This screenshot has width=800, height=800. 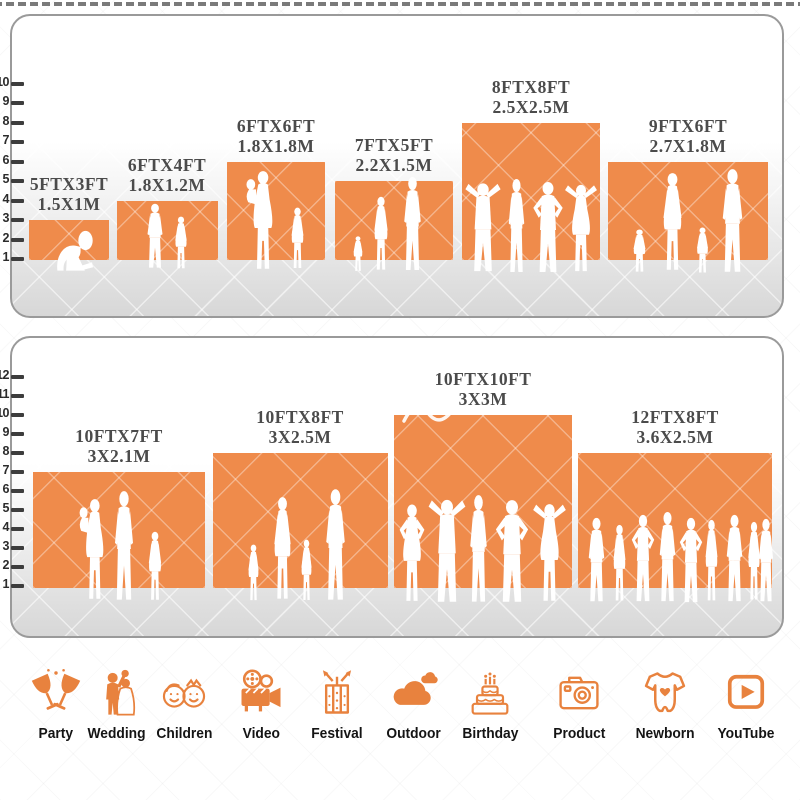 I want to click on person-silhouette-mother-child, so click(x=260, y=221).